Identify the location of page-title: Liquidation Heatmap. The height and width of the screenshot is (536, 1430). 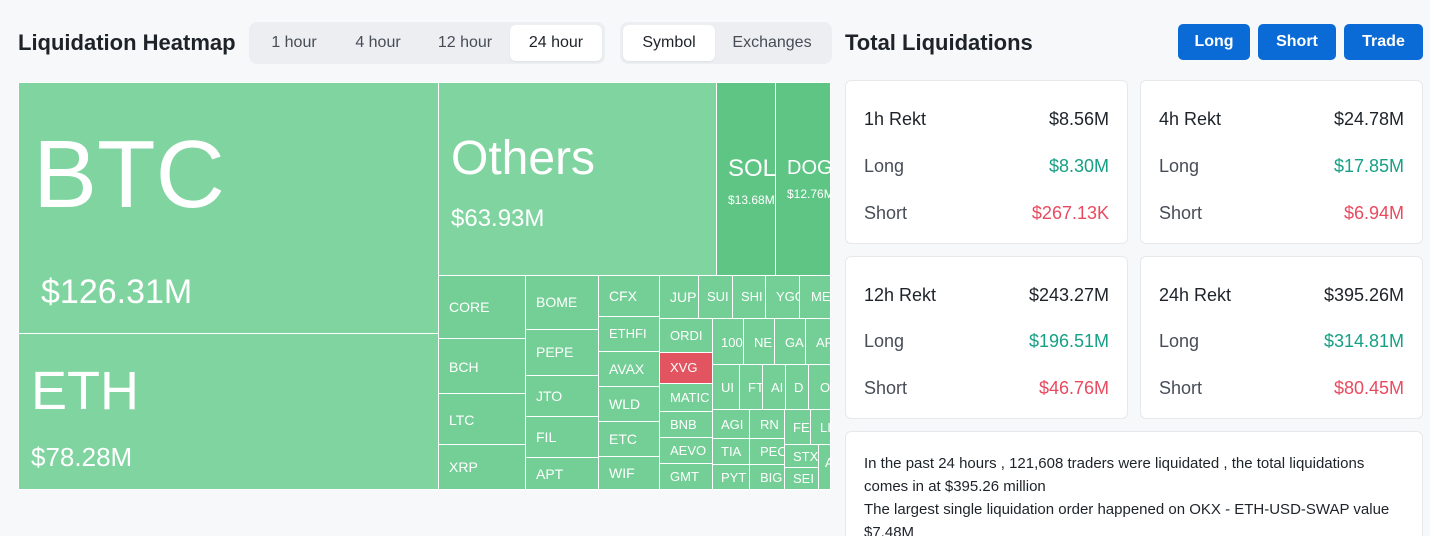
(127, 42).